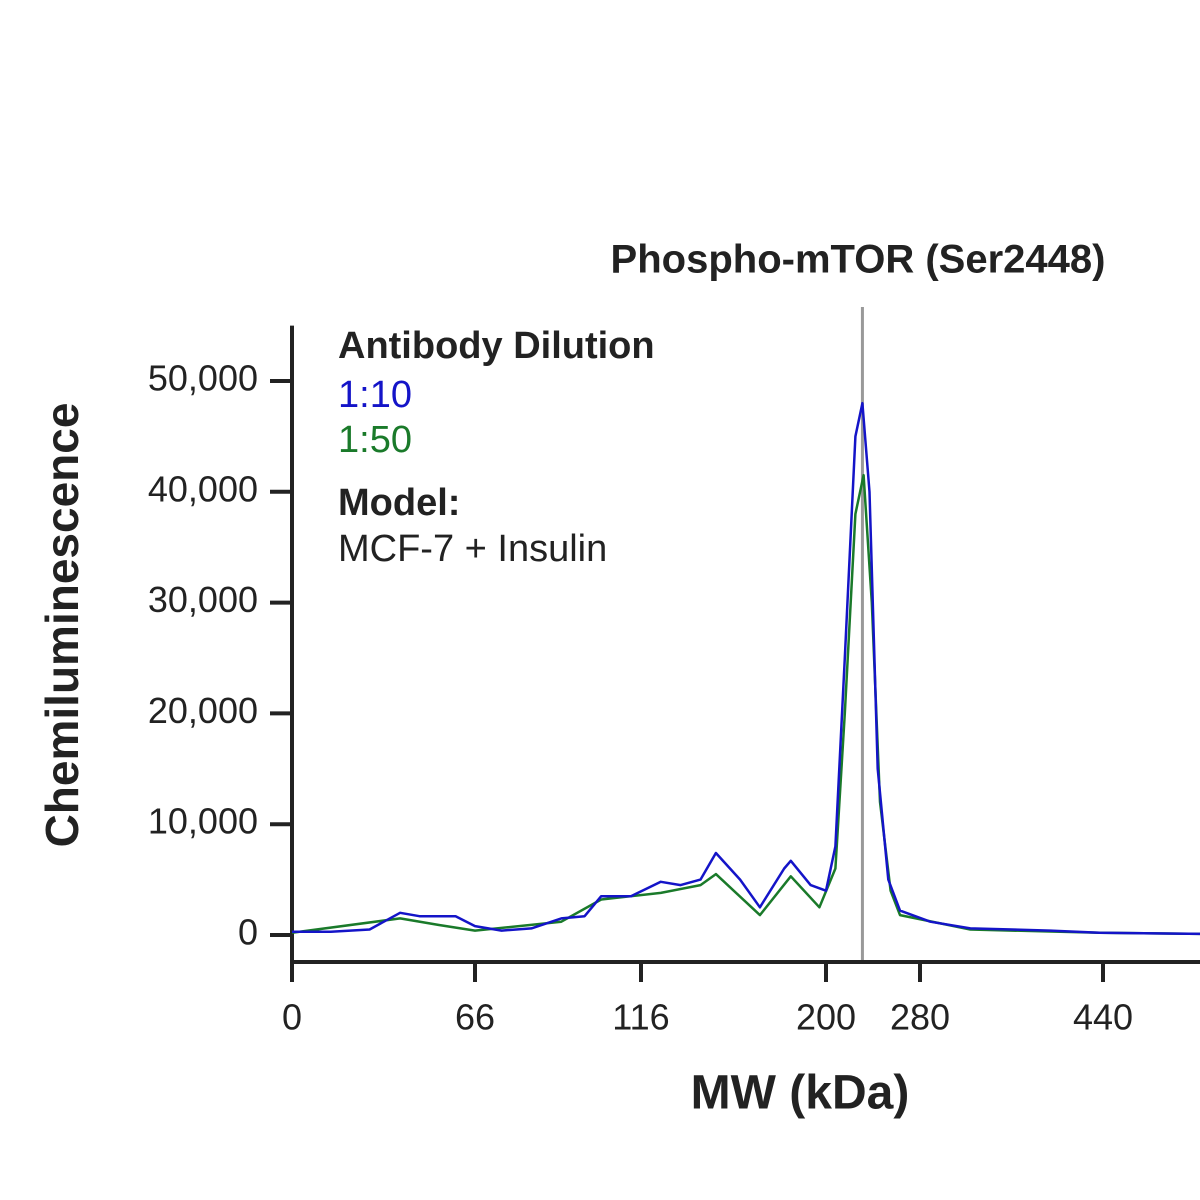  What do you see at coordinates (203, 710) in the screenshot?
I see `y-tick-label: 20,000` at bounding box center [203, 710].